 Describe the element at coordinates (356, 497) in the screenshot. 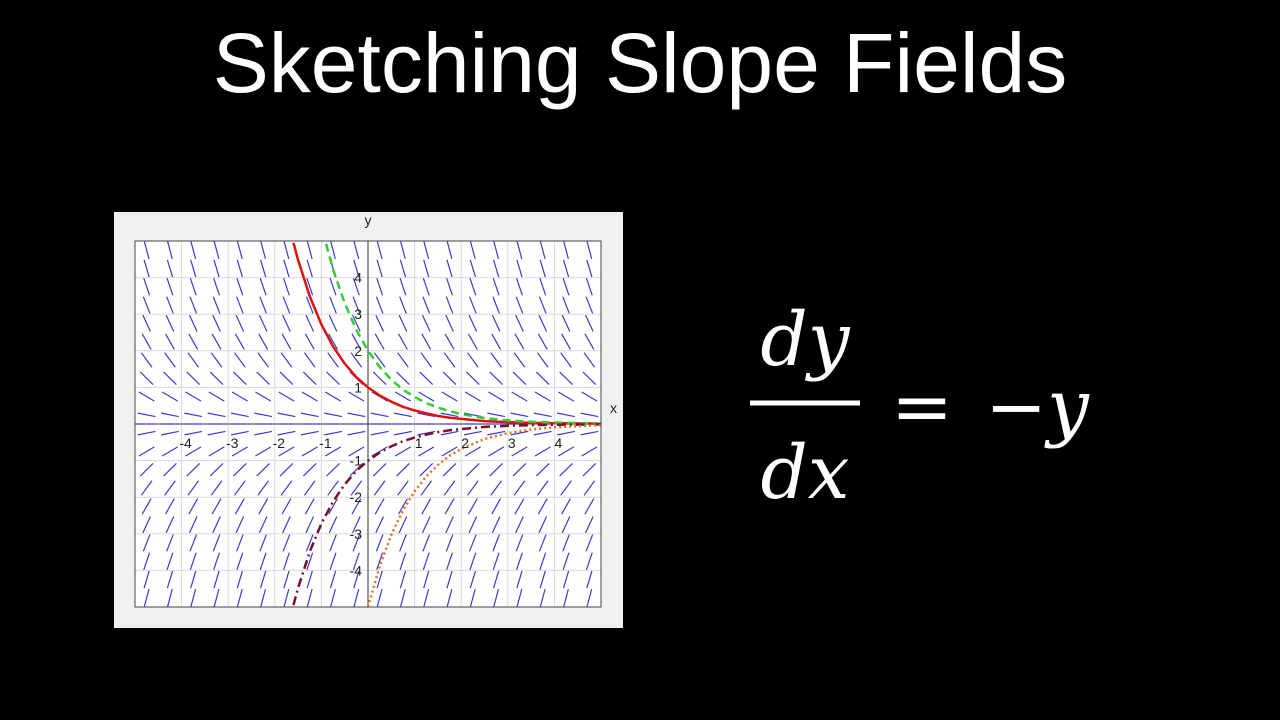

I see `y-tick-label: -2` at that location.